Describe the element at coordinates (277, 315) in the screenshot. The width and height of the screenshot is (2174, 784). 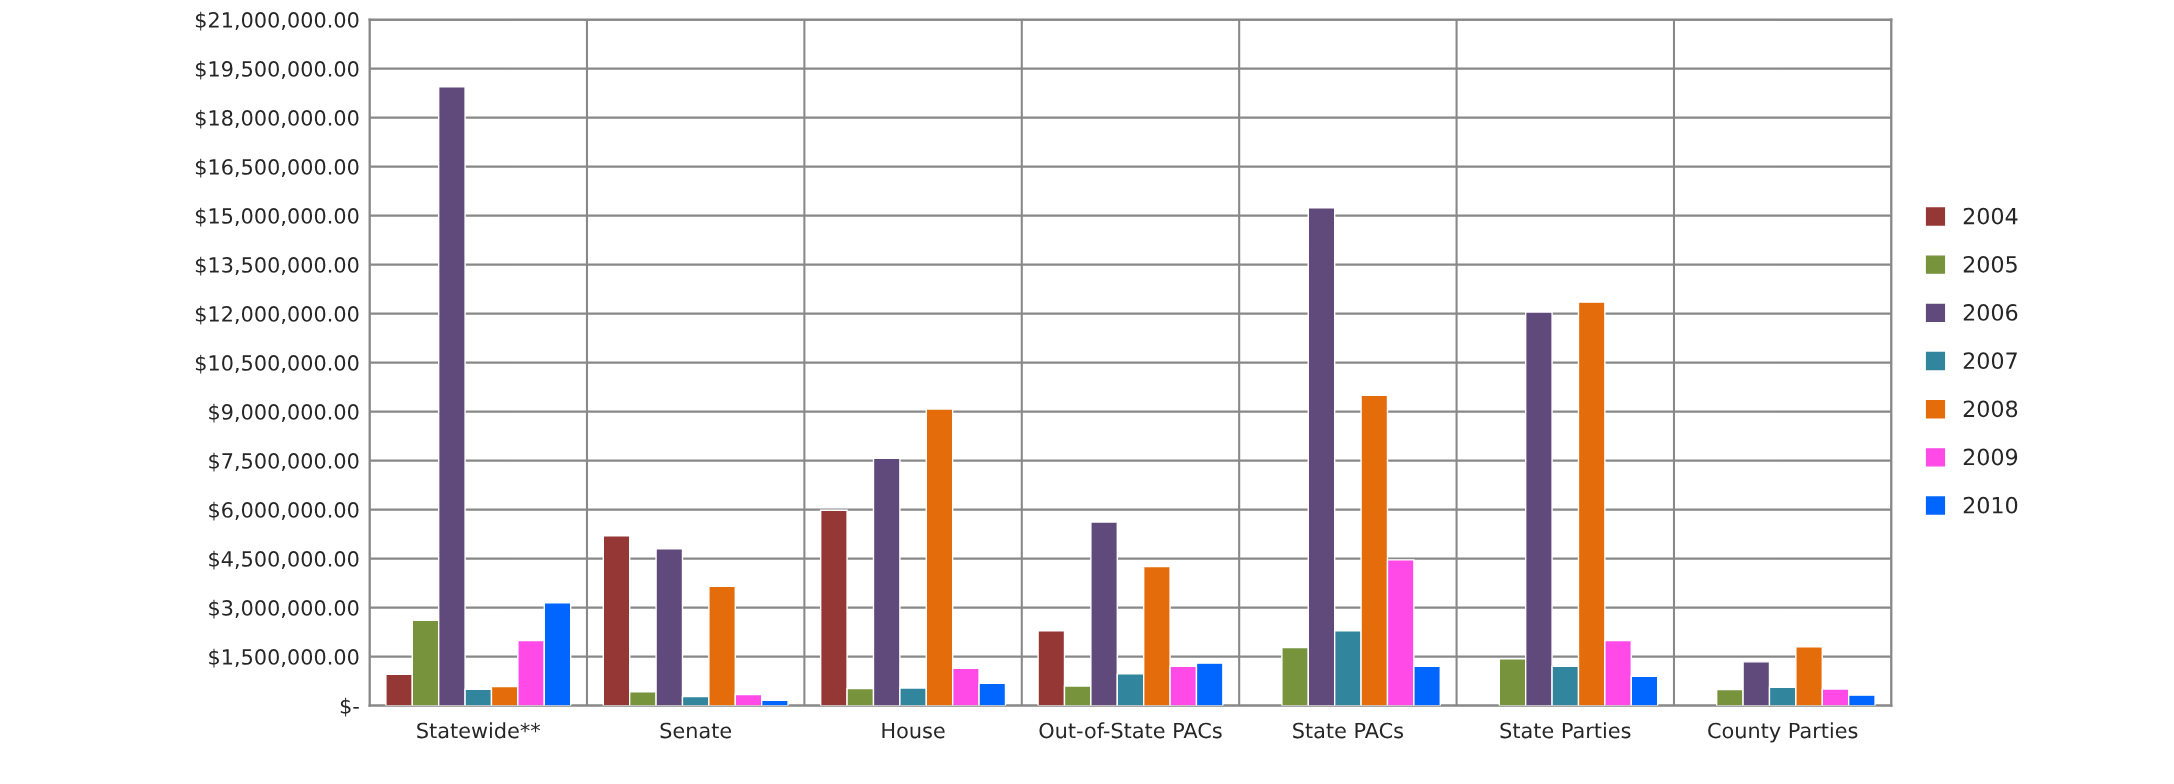
I see `y-tick-label: $12,000,000.00` at that location.